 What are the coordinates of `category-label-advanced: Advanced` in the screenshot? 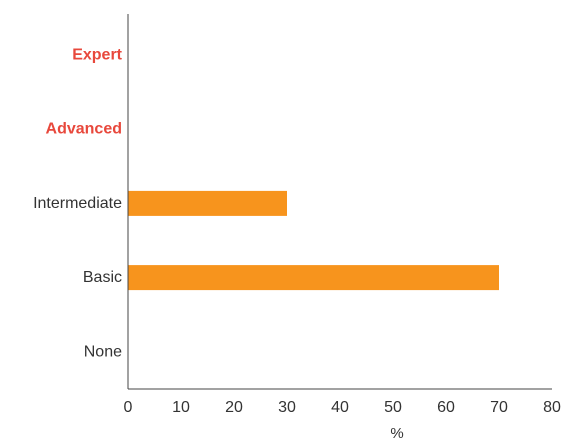 It's located at (84, 129).